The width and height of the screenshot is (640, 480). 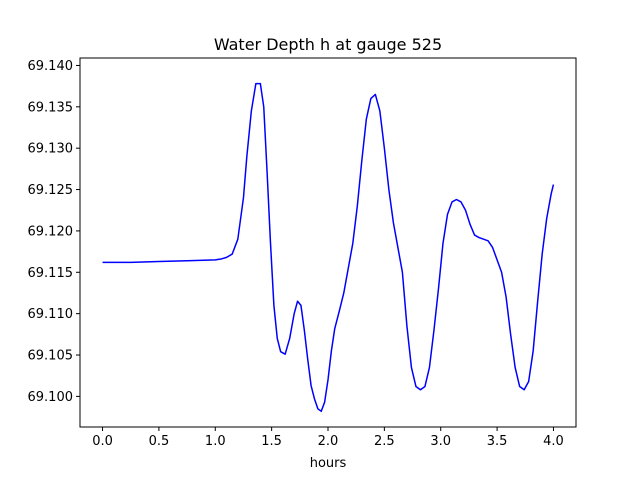 What do you see at coordinates (51, 190) in the screenshot?
I see `y-tick-label: 69.125` at bounding box center [51, 190].